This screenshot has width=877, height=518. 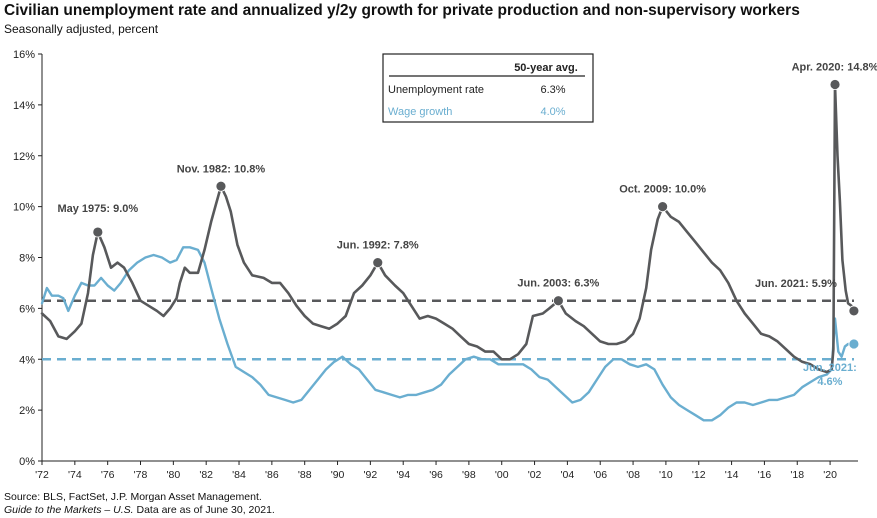 What do you see at coordinates (403, 475) in the screenshot?
I see `x-tick-label: '94` at bounding box center [403, 475].